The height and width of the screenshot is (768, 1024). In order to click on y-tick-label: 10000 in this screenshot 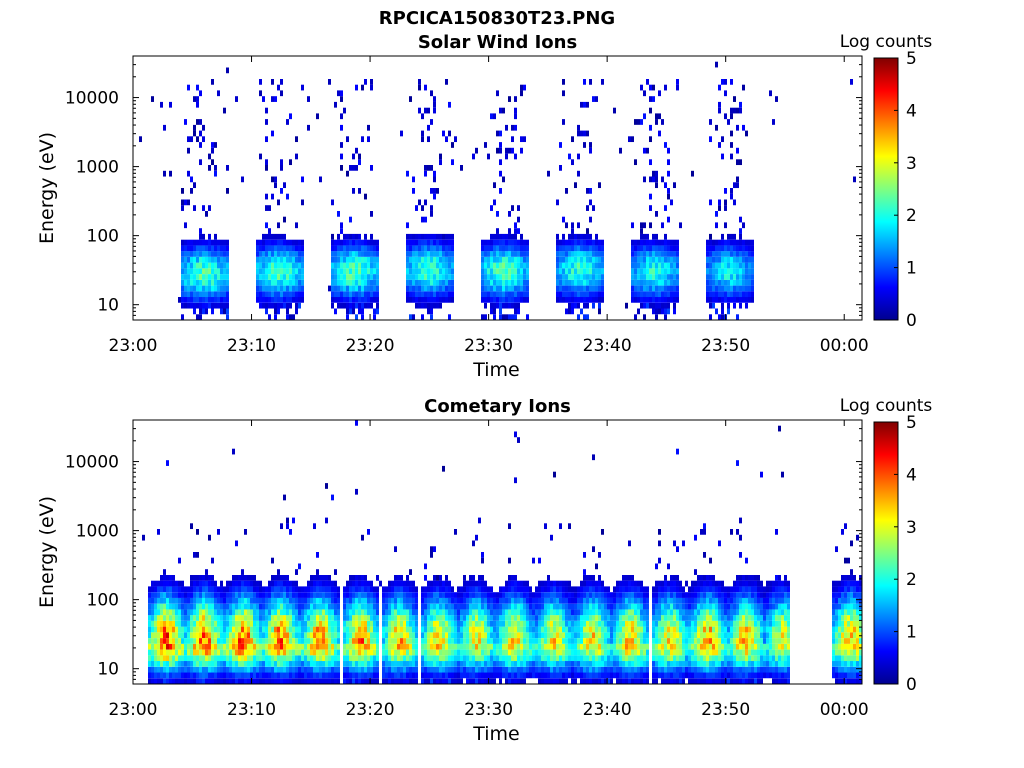, I will do `click(92, 99)`.